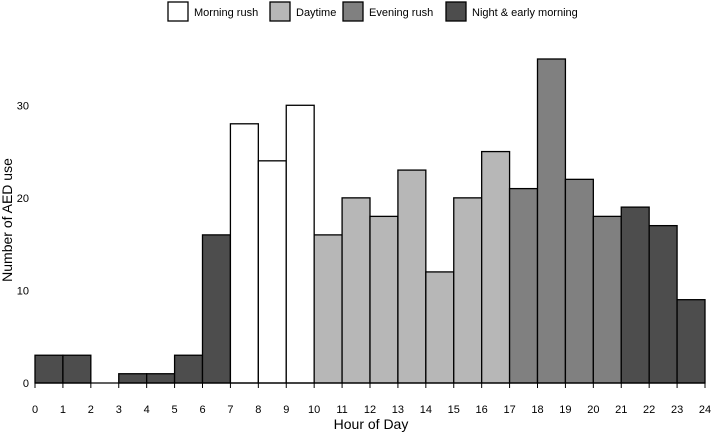 The image size is (711, 433). Describe the element at coordinates (35, 410) in the screenshot. I see `x-tick-label: 0` at that location.